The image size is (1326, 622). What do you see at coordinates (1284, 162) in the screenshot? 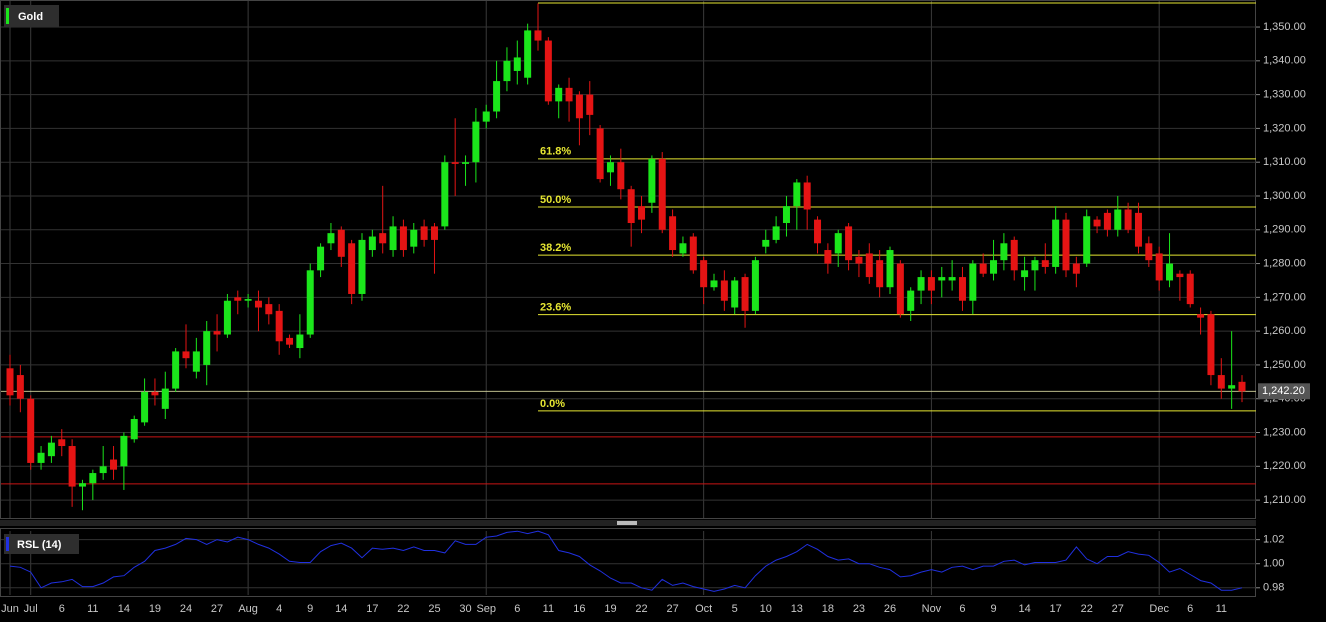
I see `y-tick-label: 1,310.00` at bounding box center [1284, 162].